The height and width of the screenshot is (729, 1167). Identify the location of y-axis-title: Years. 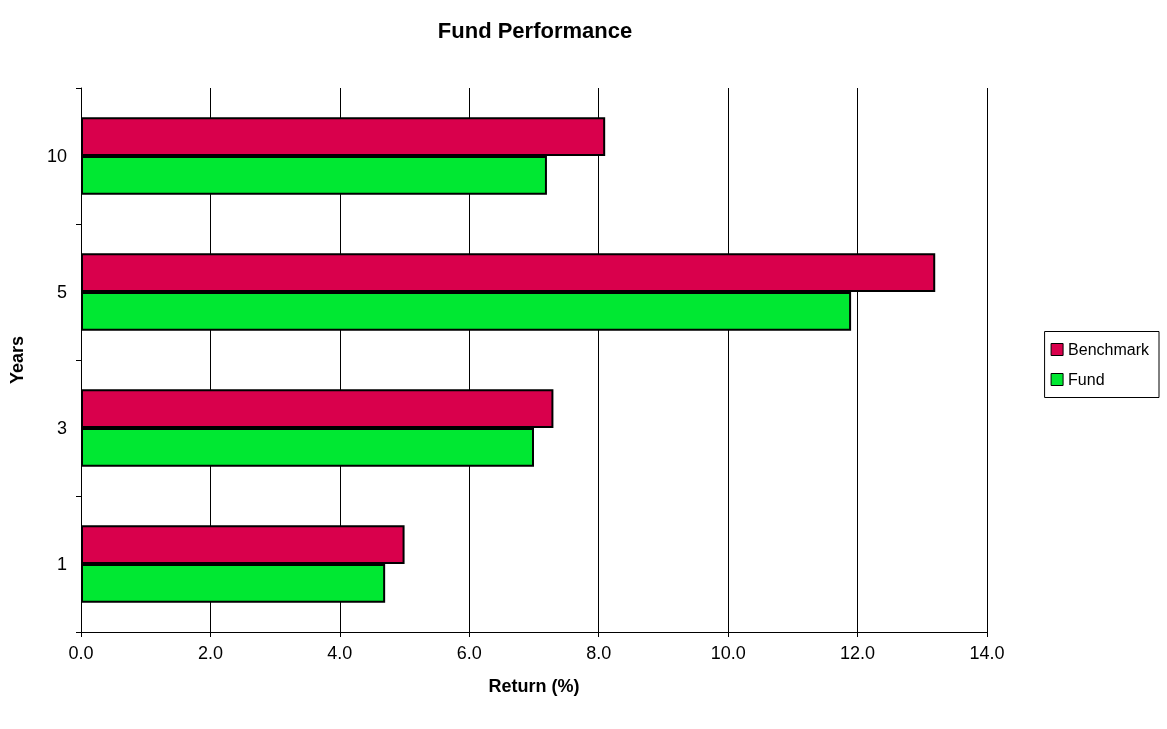
(17, 360).